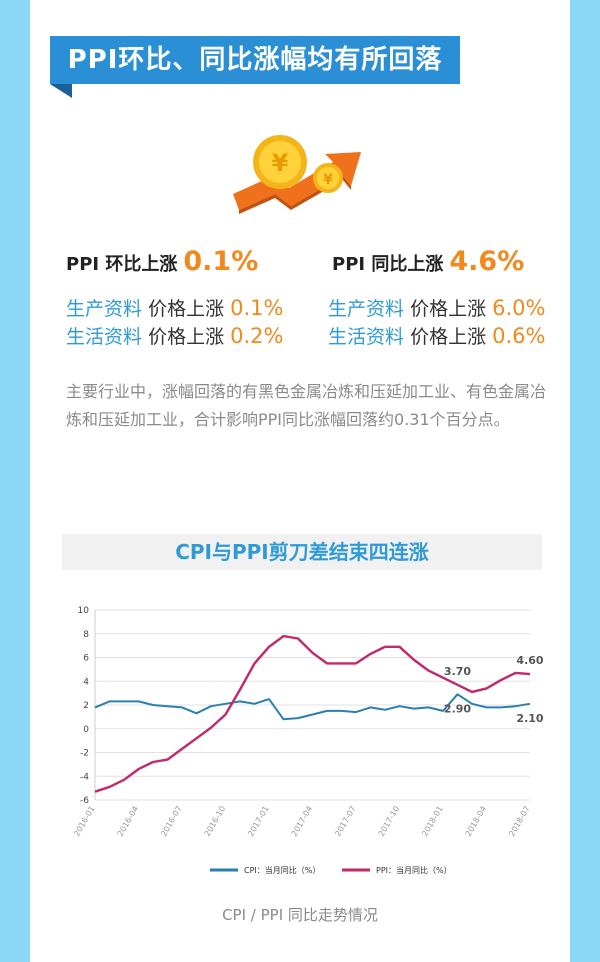 This screenshot has height=962, width=600. I want to click on mom-item-consumer: 生活资料 价格上涨 0.2%, so click(174, 335).